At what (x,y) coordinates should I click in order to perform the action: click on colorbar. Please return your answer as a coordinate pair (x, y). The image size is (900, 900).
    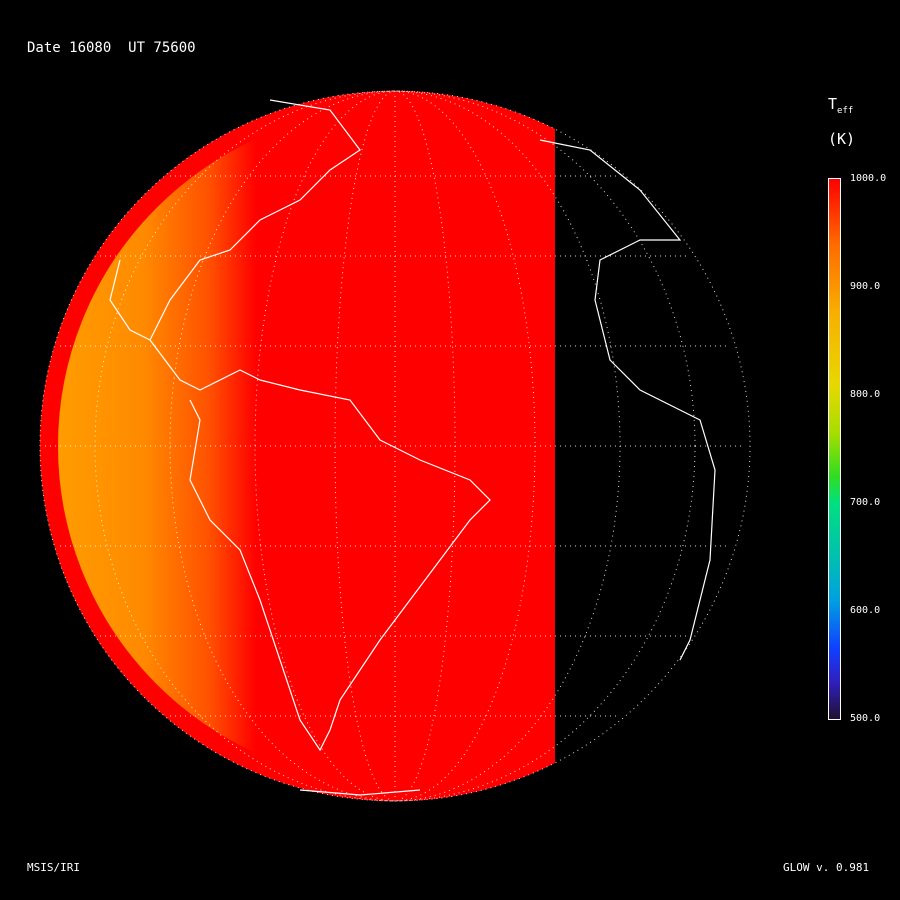
    Looking at the image, I should click on (834, 449).